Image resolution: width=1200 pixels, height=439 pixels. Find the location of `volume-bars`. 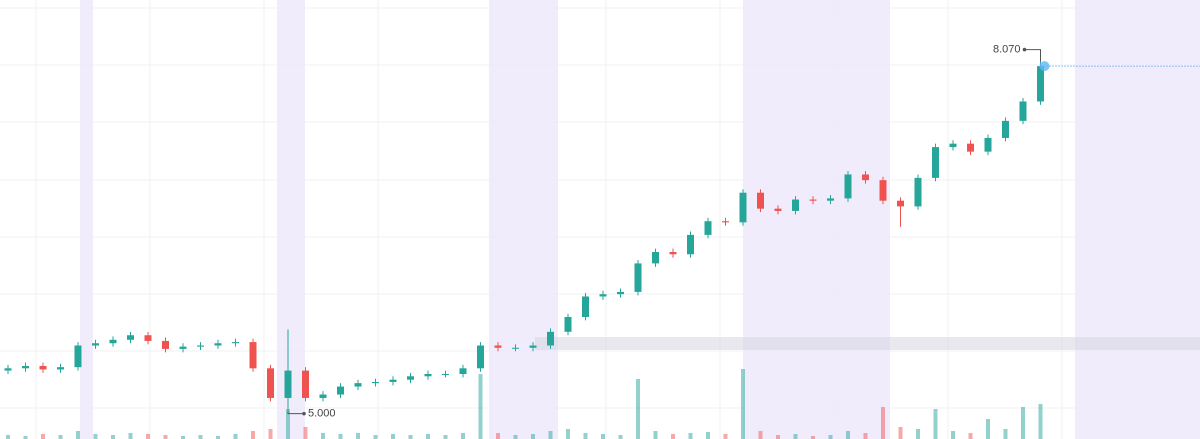

volume-bars is located at coordinates (524, 404).